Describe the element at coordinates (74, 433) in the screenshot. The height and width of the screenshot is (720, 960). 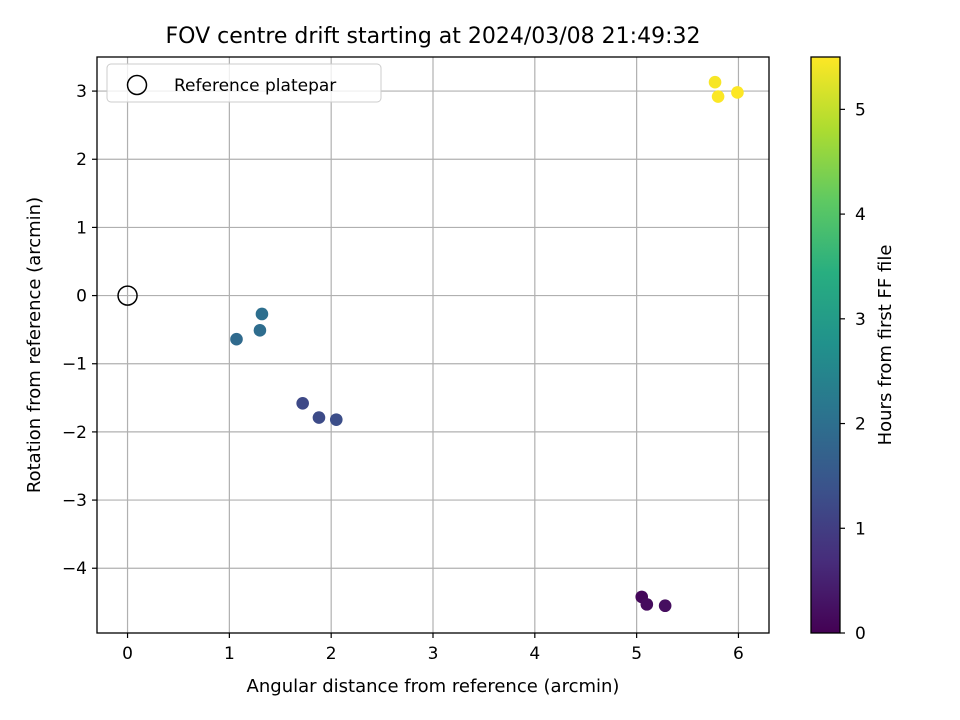
I see `y-tick-label: −2` at that location.